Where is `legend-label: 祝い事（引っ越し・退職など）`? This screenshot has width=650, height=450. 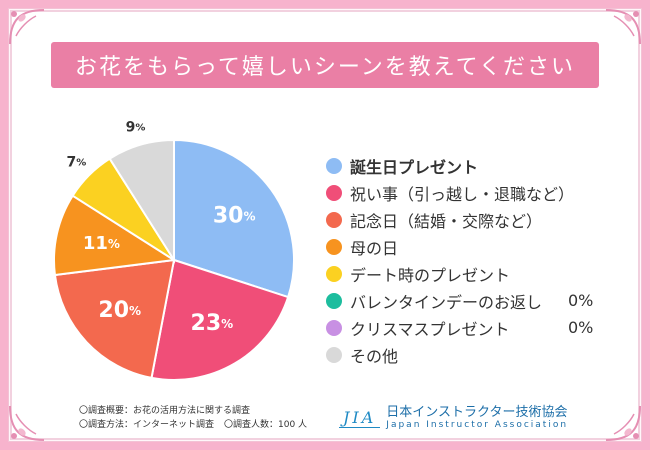 legend-label: 祝い事（引っ越し・退職など） is located at coordinates (462, 194).